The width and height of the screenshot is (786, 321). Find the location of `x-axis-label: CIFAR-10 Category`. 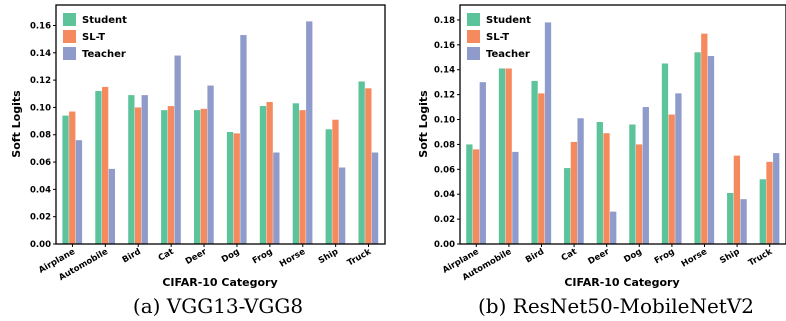

x-axis-label: CIFAR-10 Category is located at coordinates (219, 282).